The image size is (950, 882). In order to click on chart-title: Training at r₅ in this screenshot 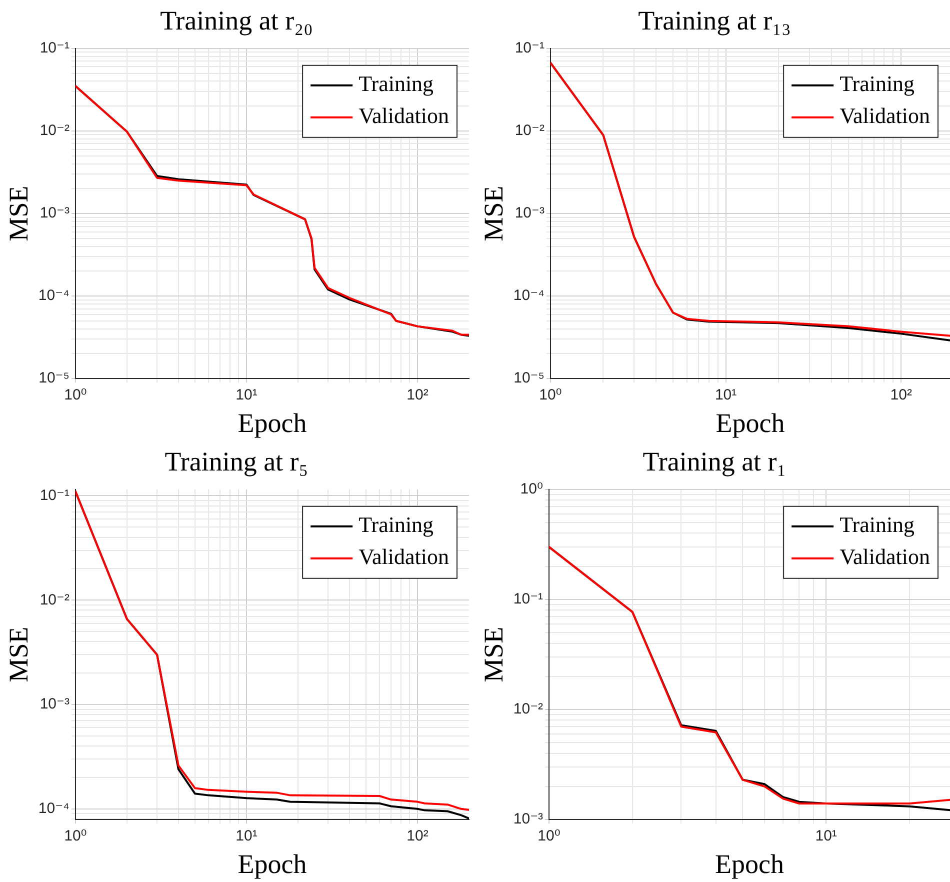, I will do `click(236, 461)`.